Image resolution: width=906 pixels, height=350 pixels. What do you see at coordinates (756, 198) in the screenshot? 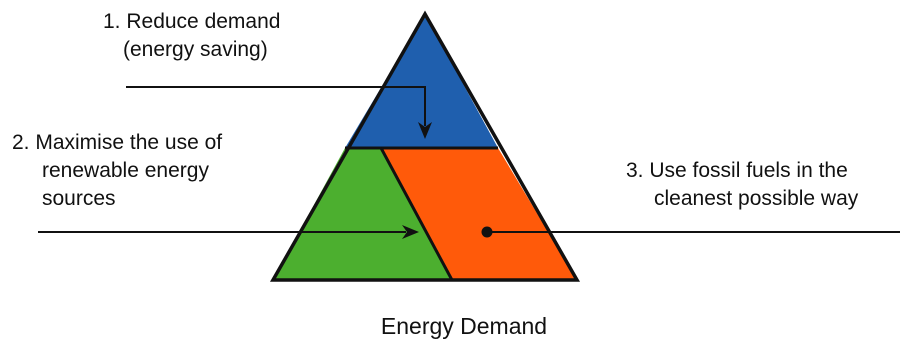
I see `label-fossil-fuels-line-2: cleanest possible way` at bounding box center [756, 198].